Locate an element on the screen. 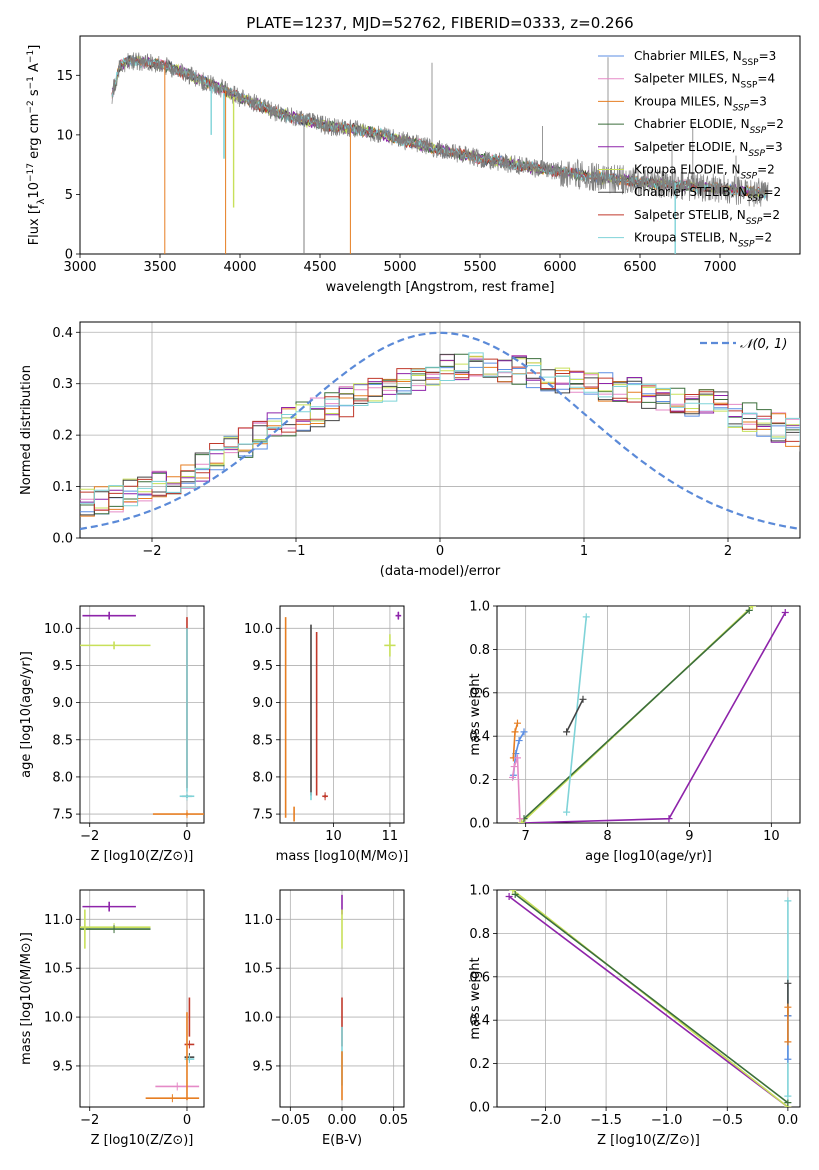 This screenshot has height=1170, width=819. y-axis-label: Normed distribution is located at coordinates (26, 430).